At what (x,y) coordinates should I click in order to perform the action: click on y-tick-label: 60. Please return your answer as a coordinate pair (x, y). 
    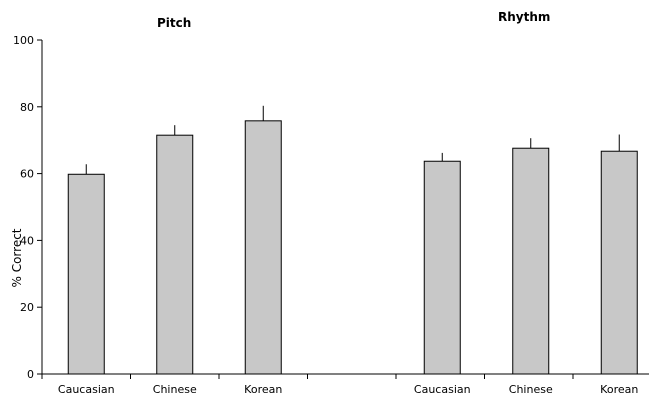
    Looking at the image, I should click on (27, 174).